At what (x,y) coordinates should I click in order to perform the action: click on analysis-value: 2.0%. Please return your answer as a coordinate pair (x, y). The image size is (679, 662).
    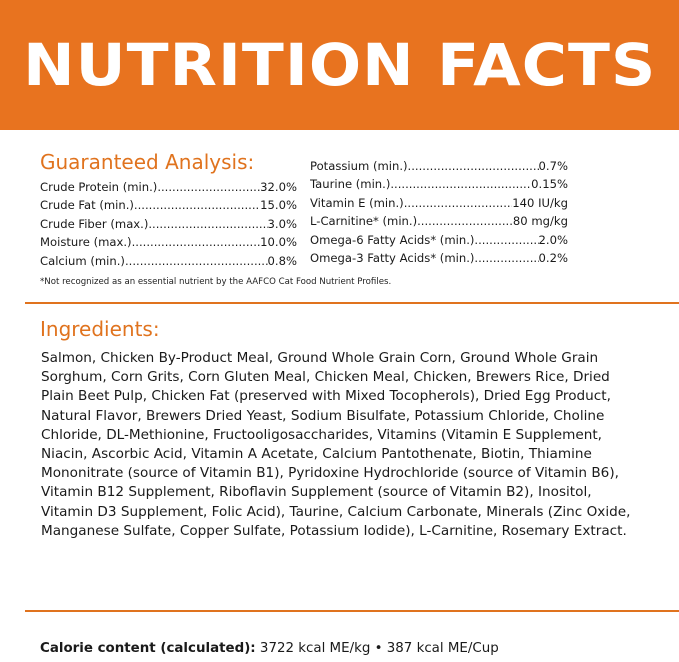
    Looking at the image, I should click on (553, 239).